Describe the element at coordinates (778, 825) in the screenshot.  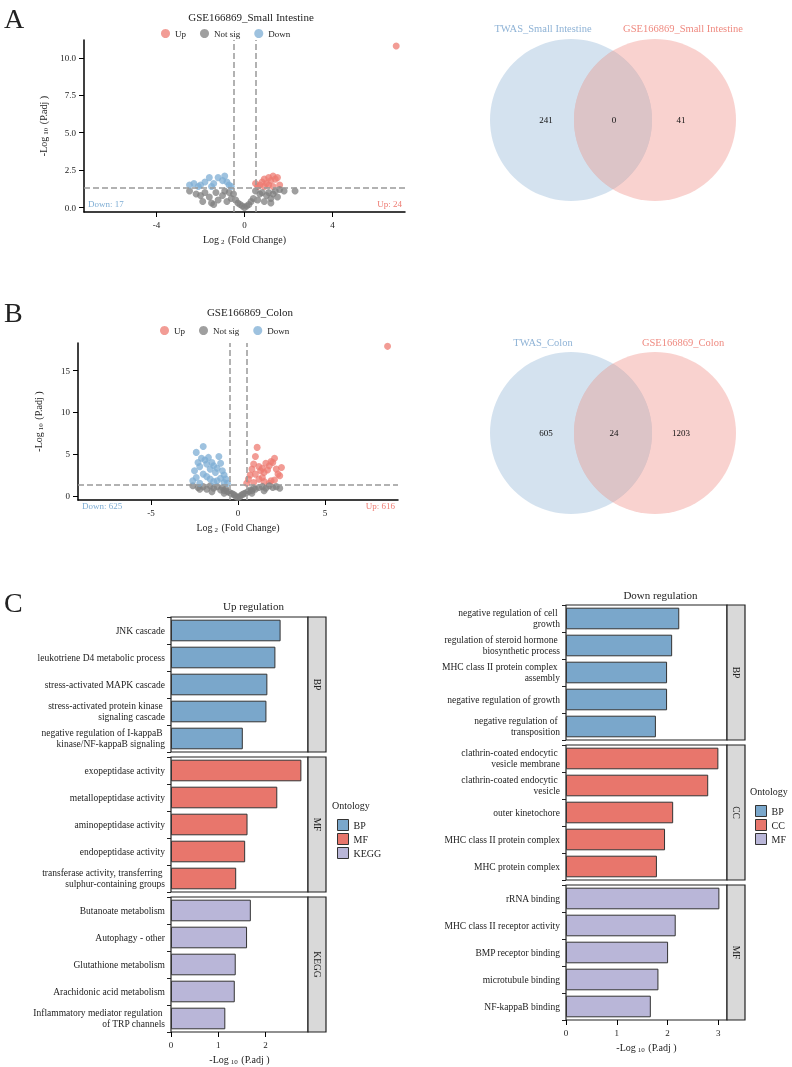
I see `legend-label: CC` at that location.